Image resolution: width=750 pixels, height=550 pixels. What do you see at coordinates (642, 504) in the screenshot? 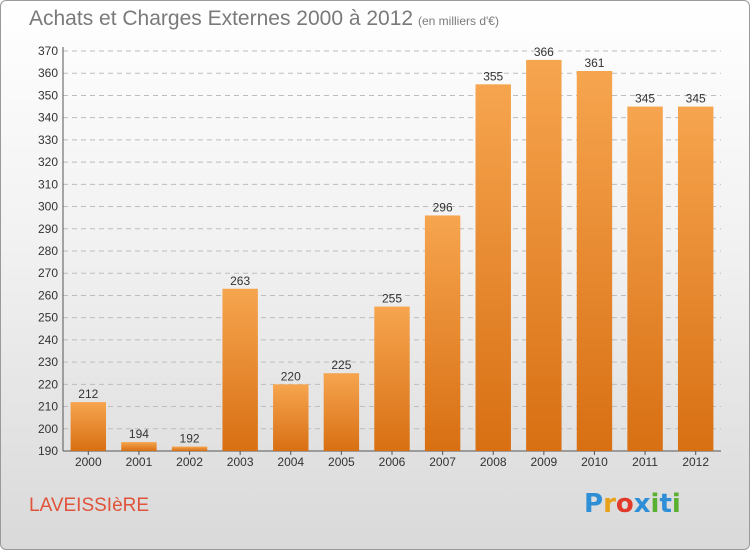
I see `logo-letter: x` at bounding box center [642, 504].